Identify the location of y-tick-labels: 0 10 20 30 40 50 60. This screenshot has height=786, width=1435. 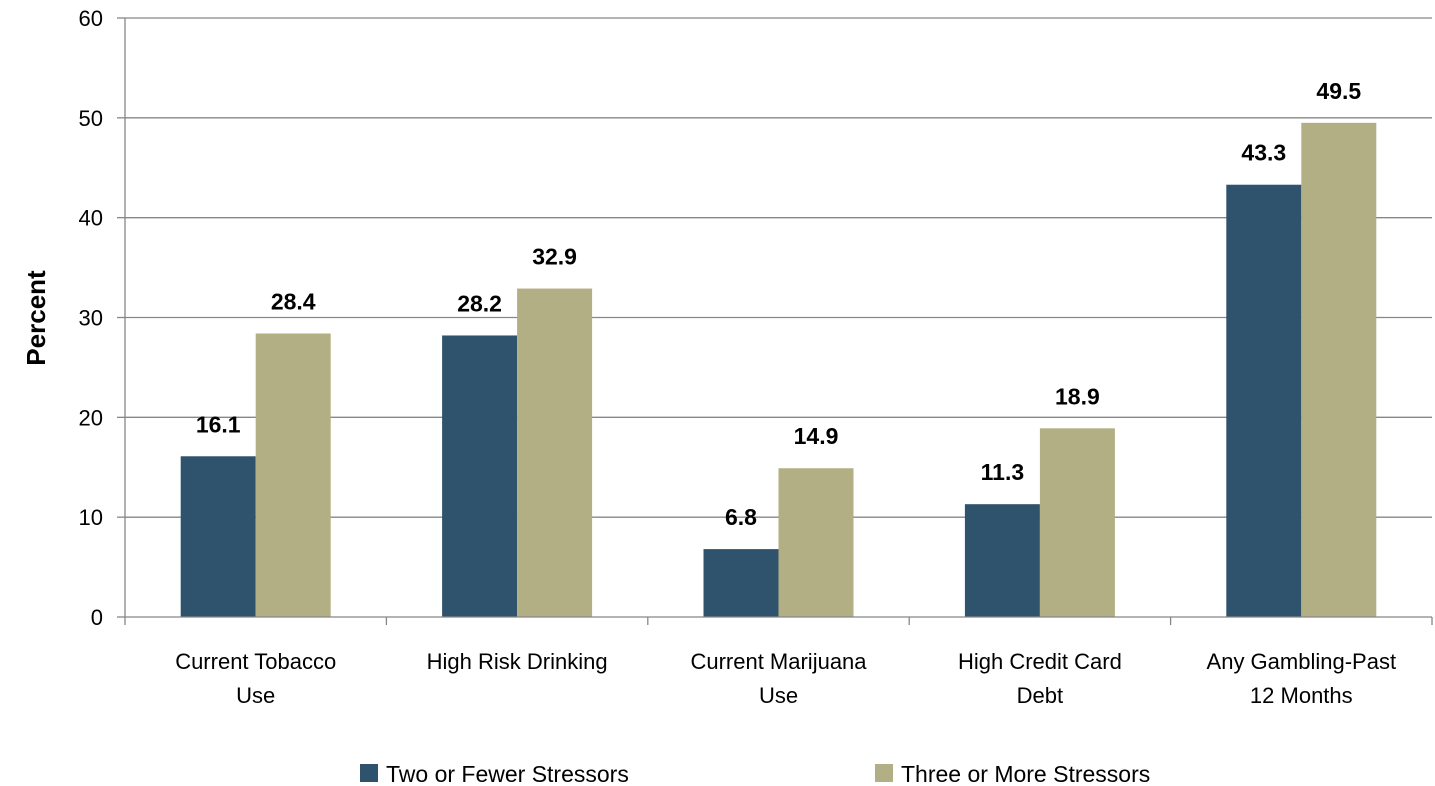
(91, 318).